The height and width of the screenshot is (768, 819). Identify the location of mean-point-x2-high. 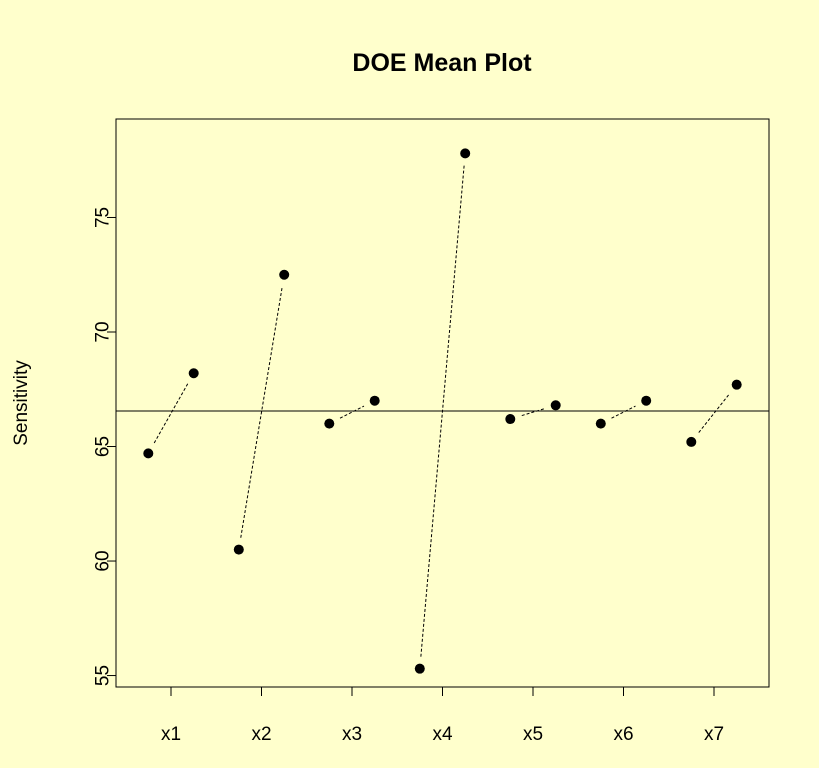
(284, 274).